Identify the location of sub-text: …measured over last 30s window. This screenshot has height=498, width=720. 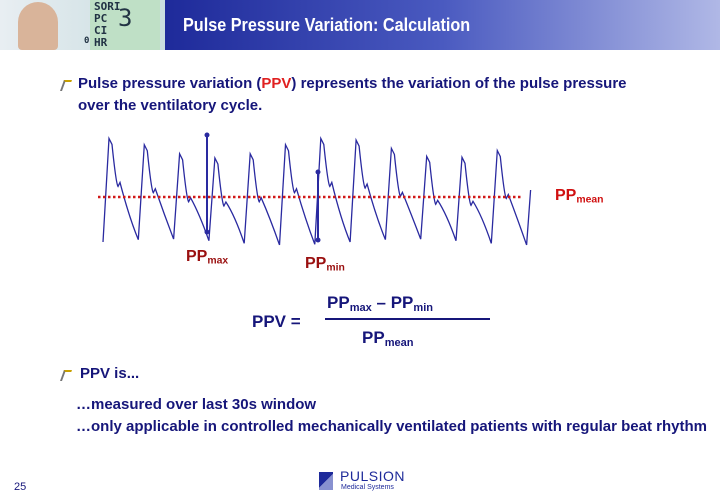
(196, 404).